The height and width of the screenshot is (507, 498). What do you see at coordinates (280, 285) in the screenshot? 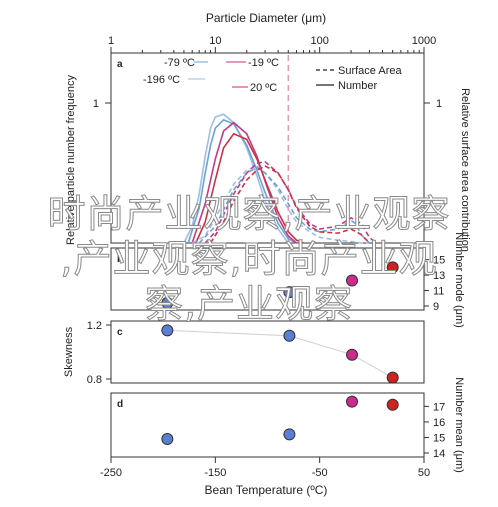
I see `panel-b-points` at bounding box center [280, 285].